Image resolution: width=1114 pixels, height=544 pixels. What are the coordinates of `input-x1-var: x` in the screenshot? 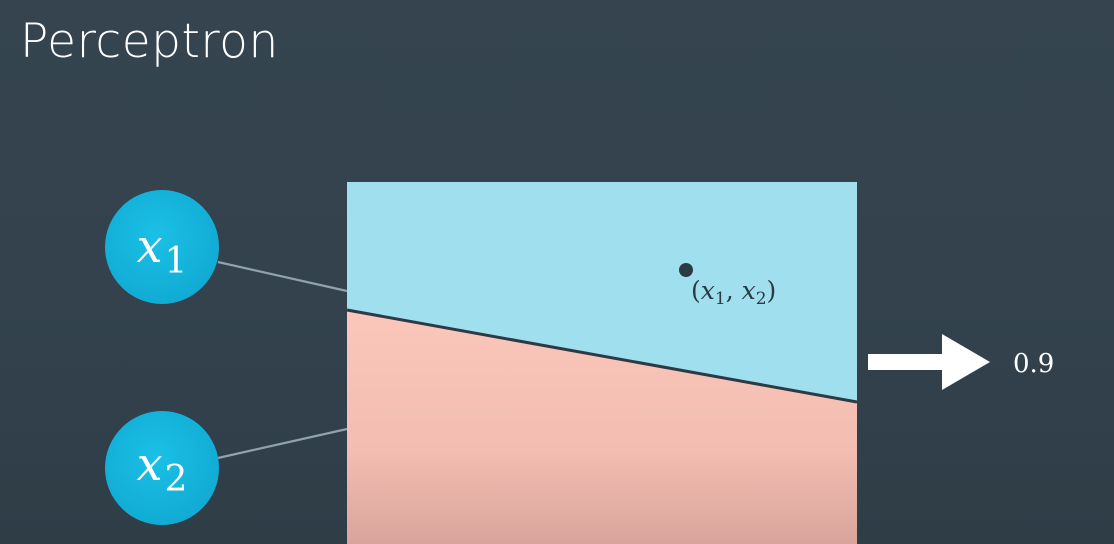 It's located at (150, 246).